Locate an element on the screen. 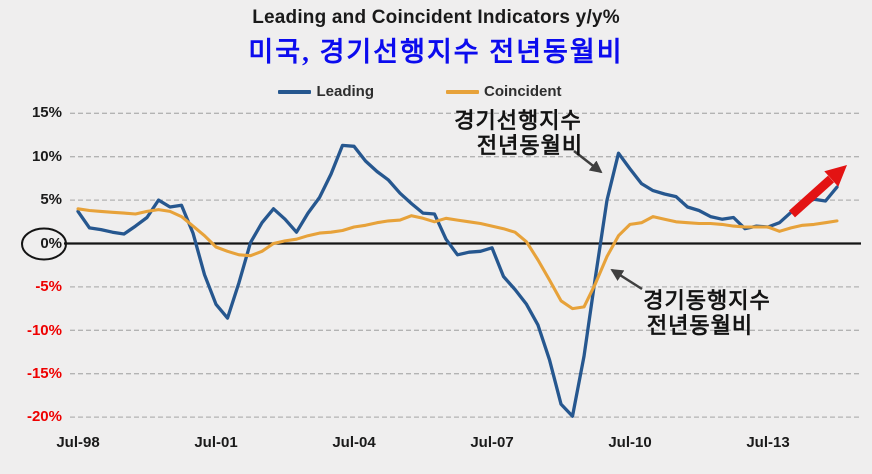  chart-subtitle-korean: 미국, 경기선행지수 전년동월비 is located at coordinates (436, 52).